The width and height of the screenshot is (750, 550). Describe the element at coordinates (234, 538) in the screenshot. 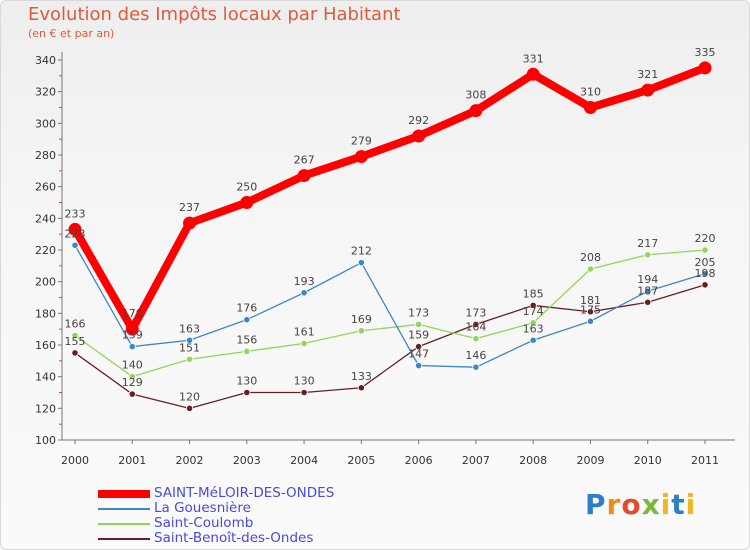

I see `legend-label: Saint-Benoît-des-Ondes` at that location.